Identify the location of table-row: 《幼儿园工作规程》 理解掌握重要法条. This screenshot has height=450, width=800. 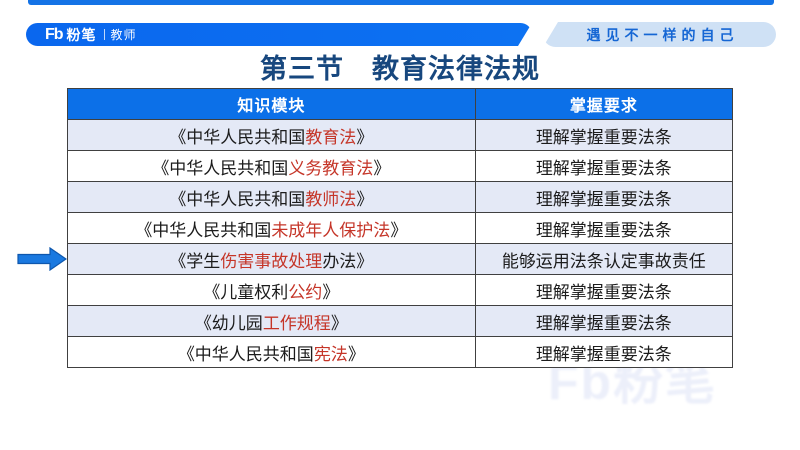
(400, 321).